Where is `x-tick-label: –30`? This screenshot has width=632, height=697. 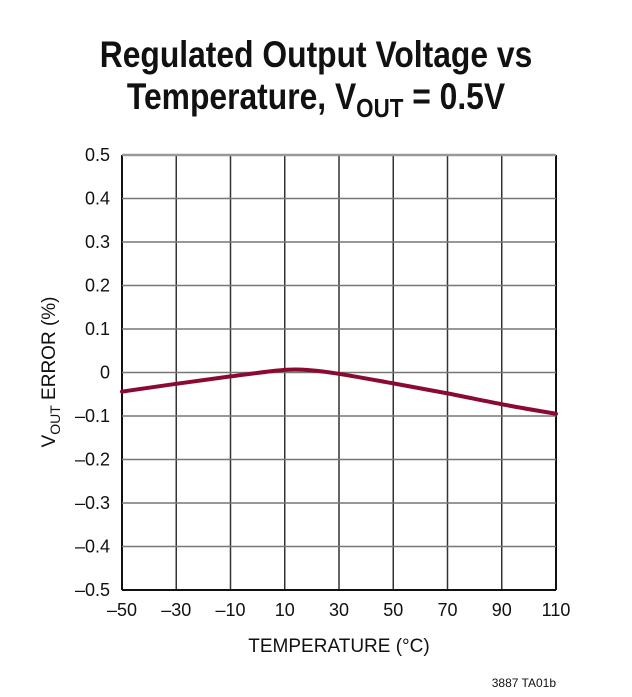
x-tick-label: –30 is located at coordinates (176, 610).